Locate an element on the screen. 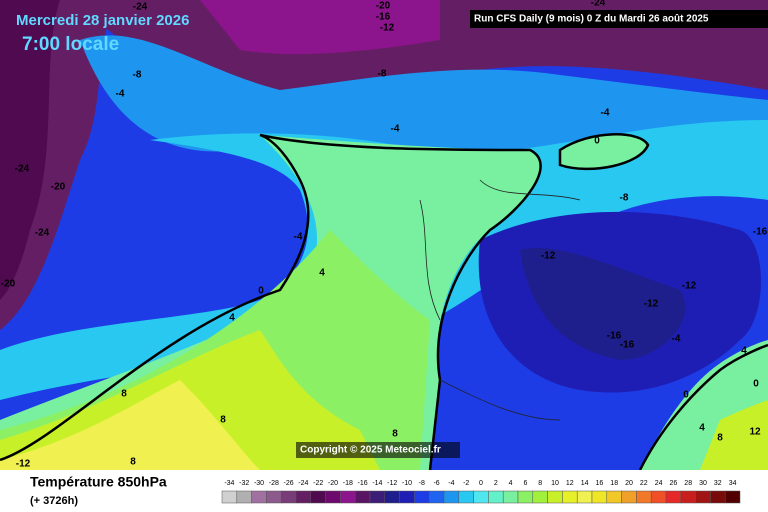 The height and width of the screenshot is (512, 768). legend-label: -16 is located at coordinates (363, 483).